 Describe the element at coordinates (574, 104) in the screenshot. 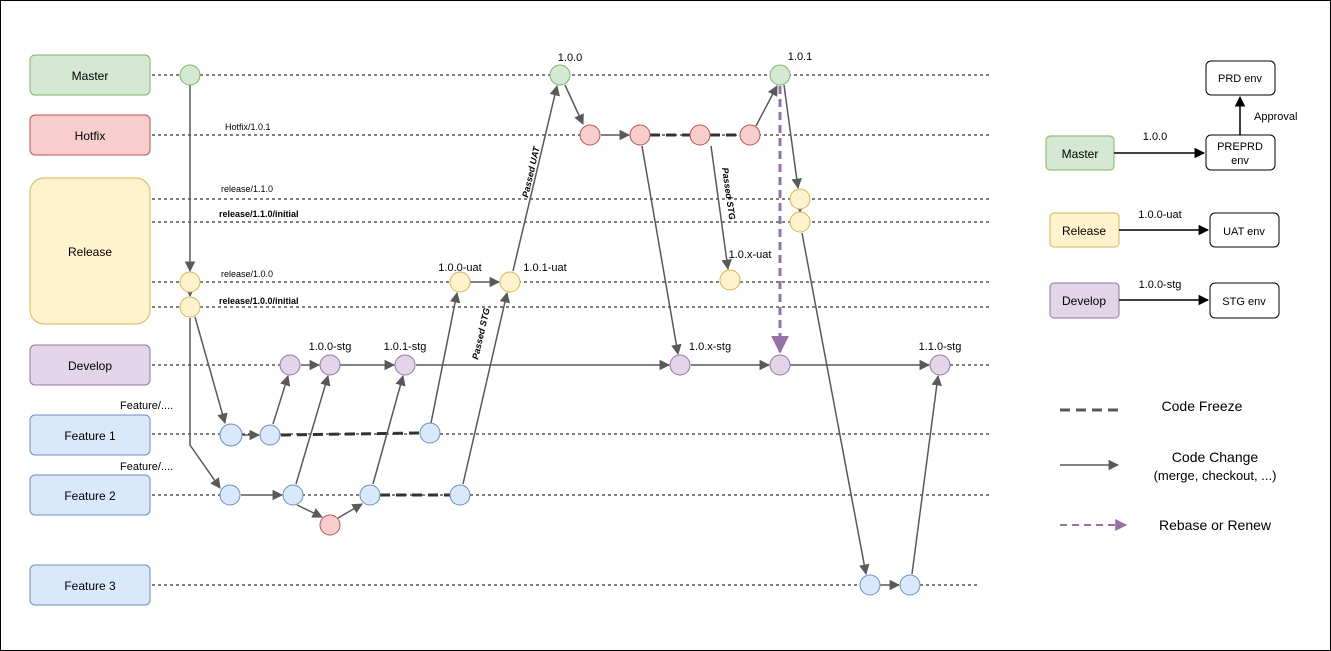

I see `master-to-hotfix-arrow` at that location.